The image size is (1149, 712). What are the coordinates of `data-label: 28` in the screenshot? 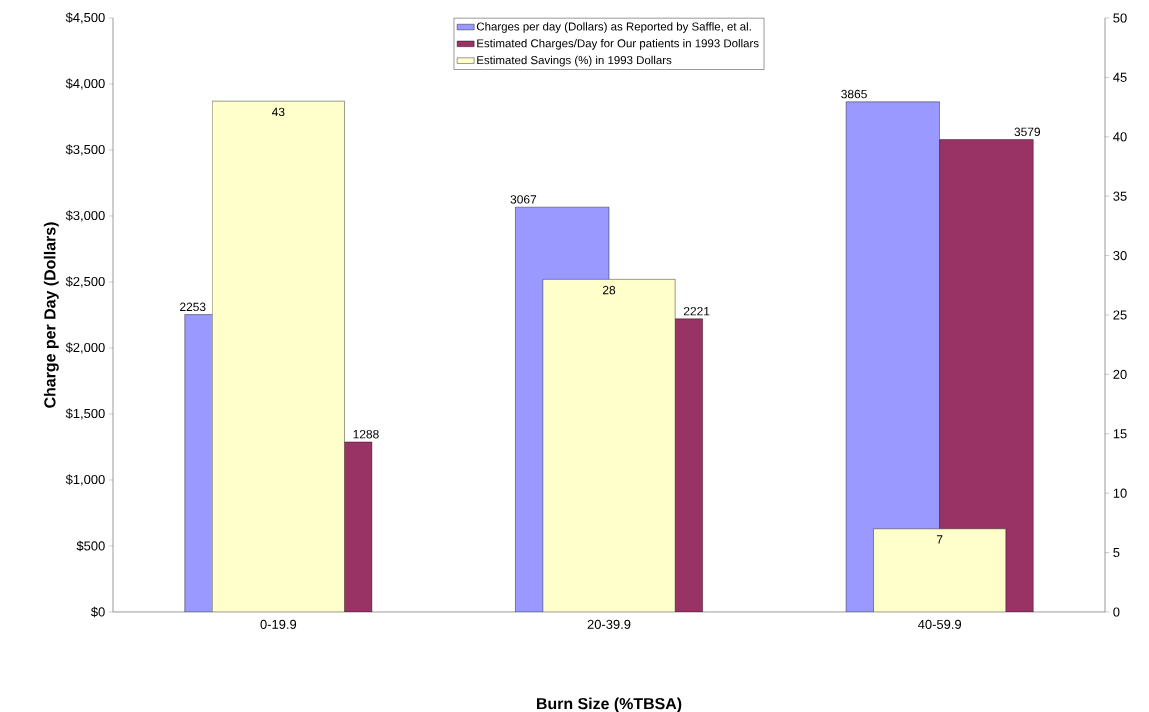 It's located at (609, 290).